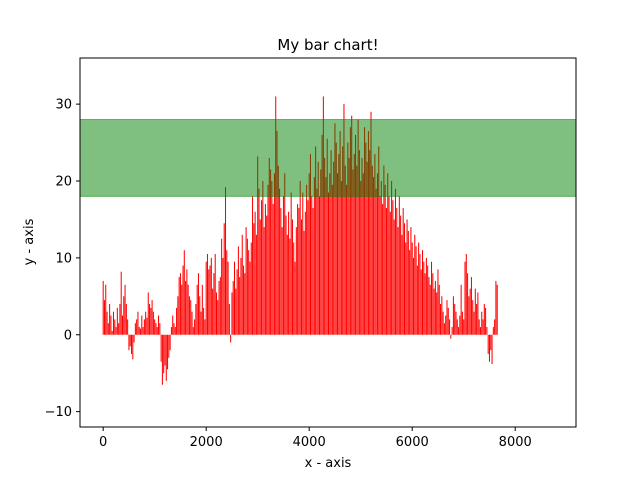 Image resolution: width=640 pixels, height=480 pixels. What do you see at coordinates (309, 442) in the screenshot?
I see `x-tick-label: 4000` at bounding box center [309, 442].